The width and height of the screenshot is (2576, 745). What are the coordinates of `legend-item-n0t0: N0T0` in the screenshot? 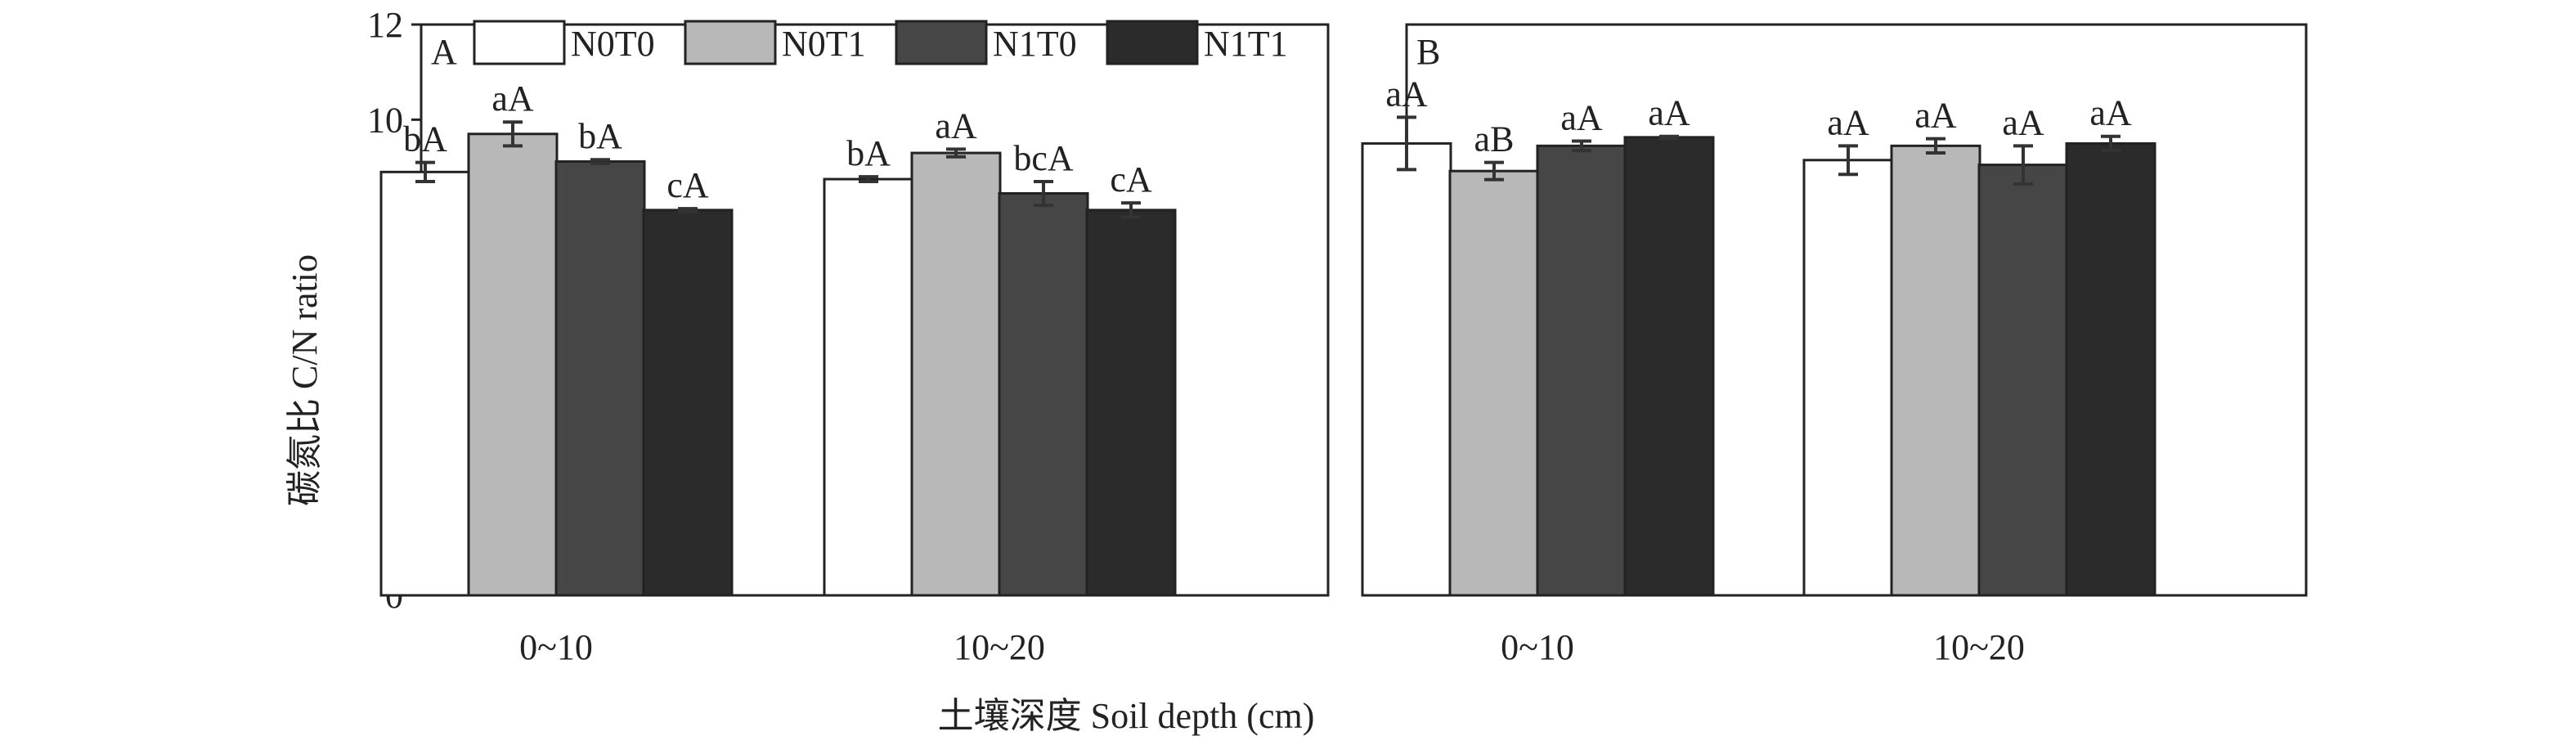 It's located at (564, 42).